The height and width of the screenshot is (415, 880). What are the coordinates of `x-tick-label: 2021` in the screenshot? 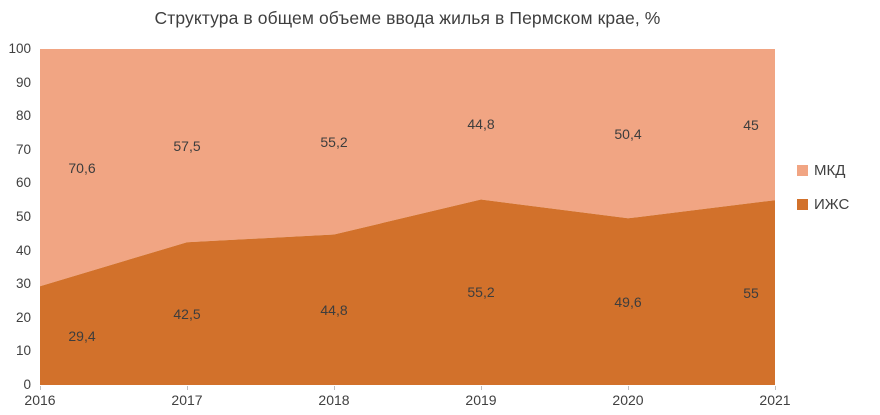 It's located at (775, 400).